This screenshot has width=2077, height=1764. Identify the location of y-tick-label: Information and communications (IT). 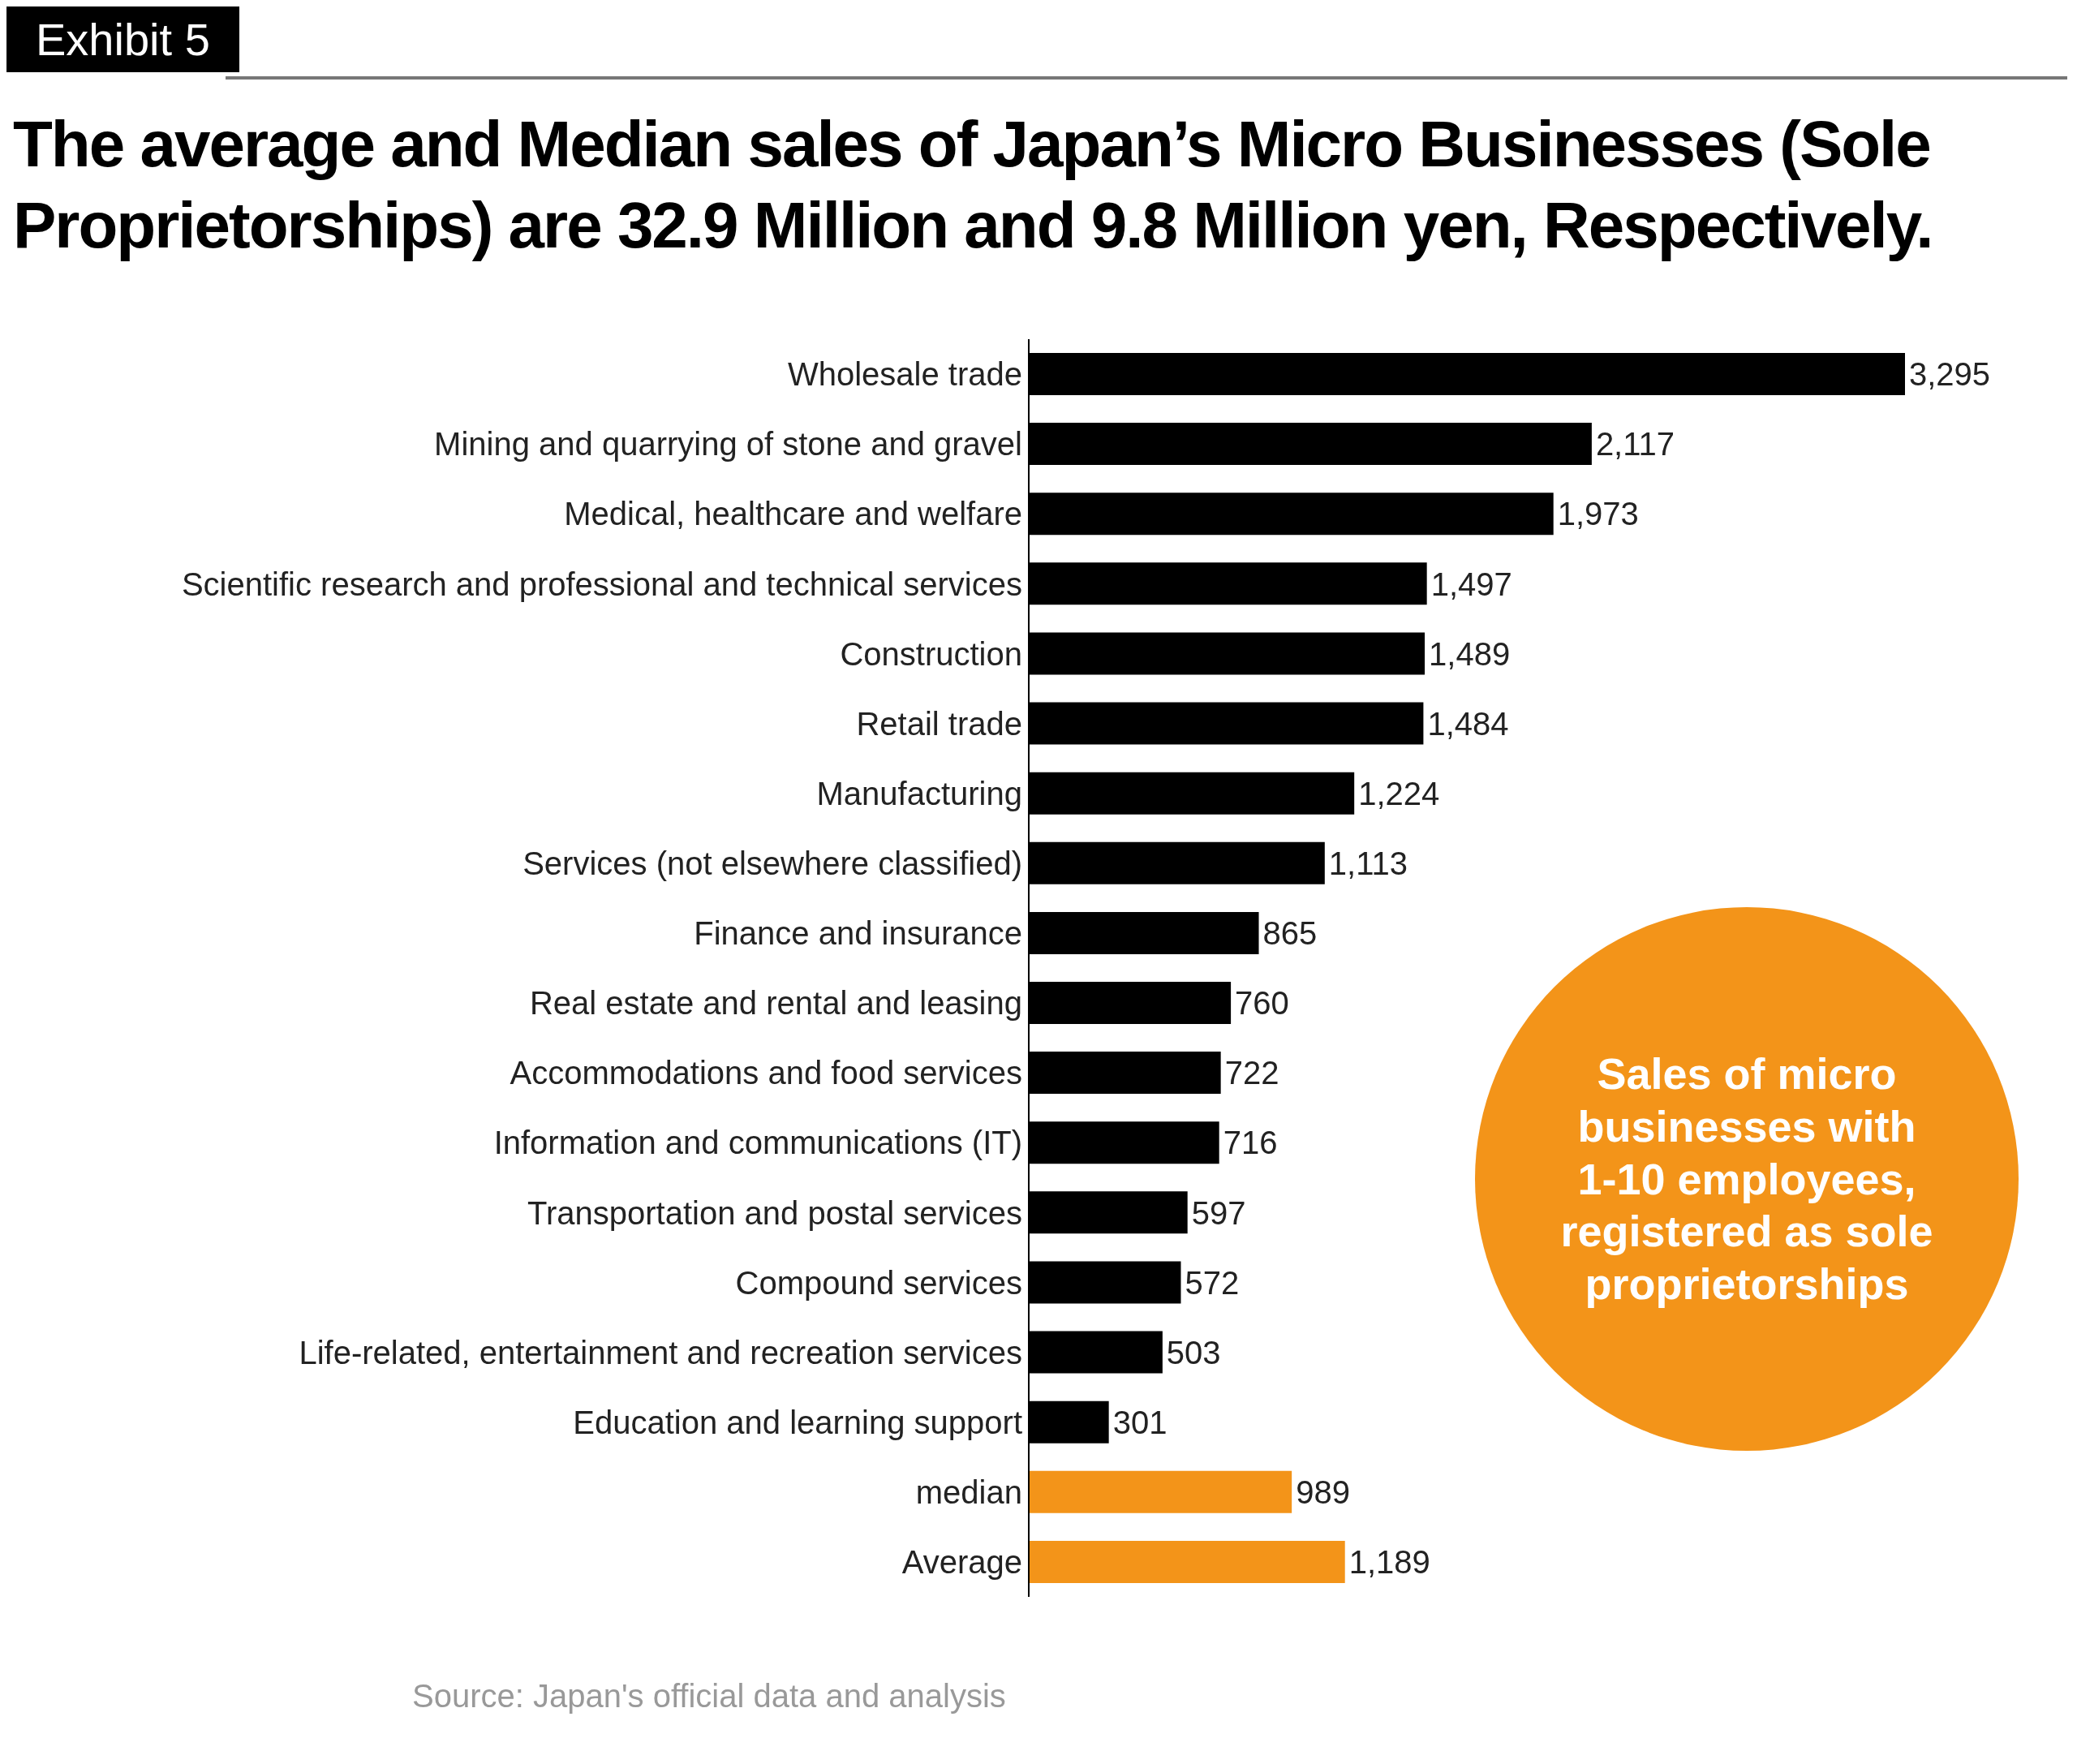
(757, 1143).